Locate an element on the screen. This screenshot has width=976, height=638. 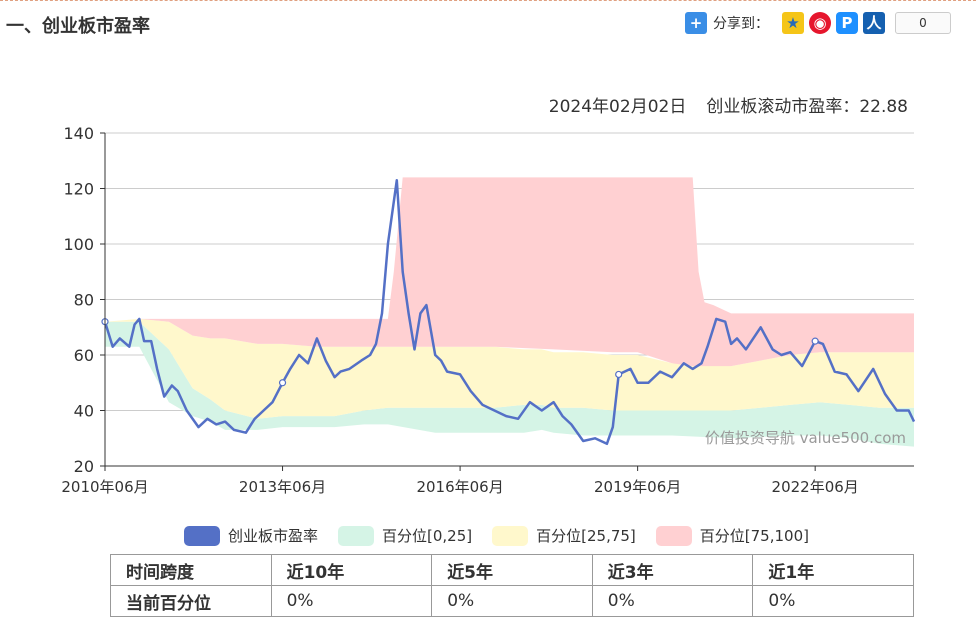
table-header-cell: 近3年 is located at coordinates (672, 570).